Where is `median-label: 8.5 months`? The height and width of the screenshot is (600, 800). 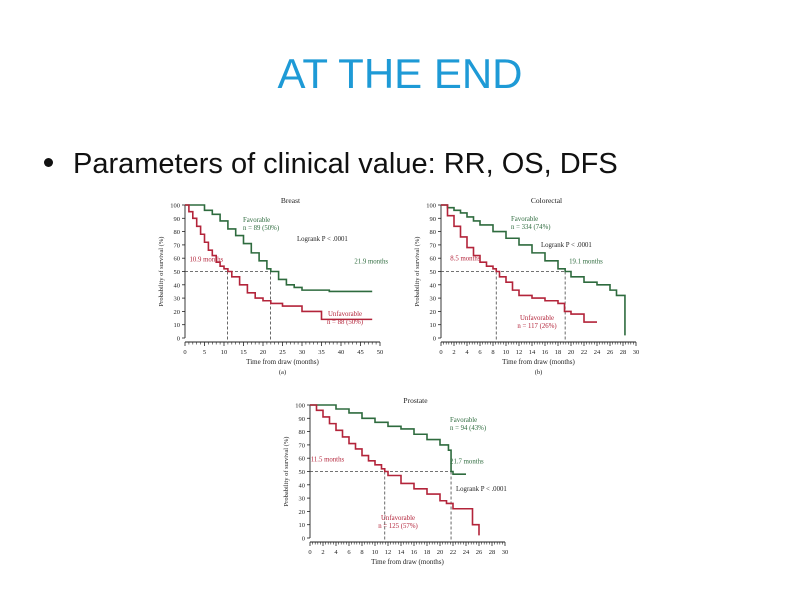
median-label: 8.5 months is located at coordinates (465, 259).